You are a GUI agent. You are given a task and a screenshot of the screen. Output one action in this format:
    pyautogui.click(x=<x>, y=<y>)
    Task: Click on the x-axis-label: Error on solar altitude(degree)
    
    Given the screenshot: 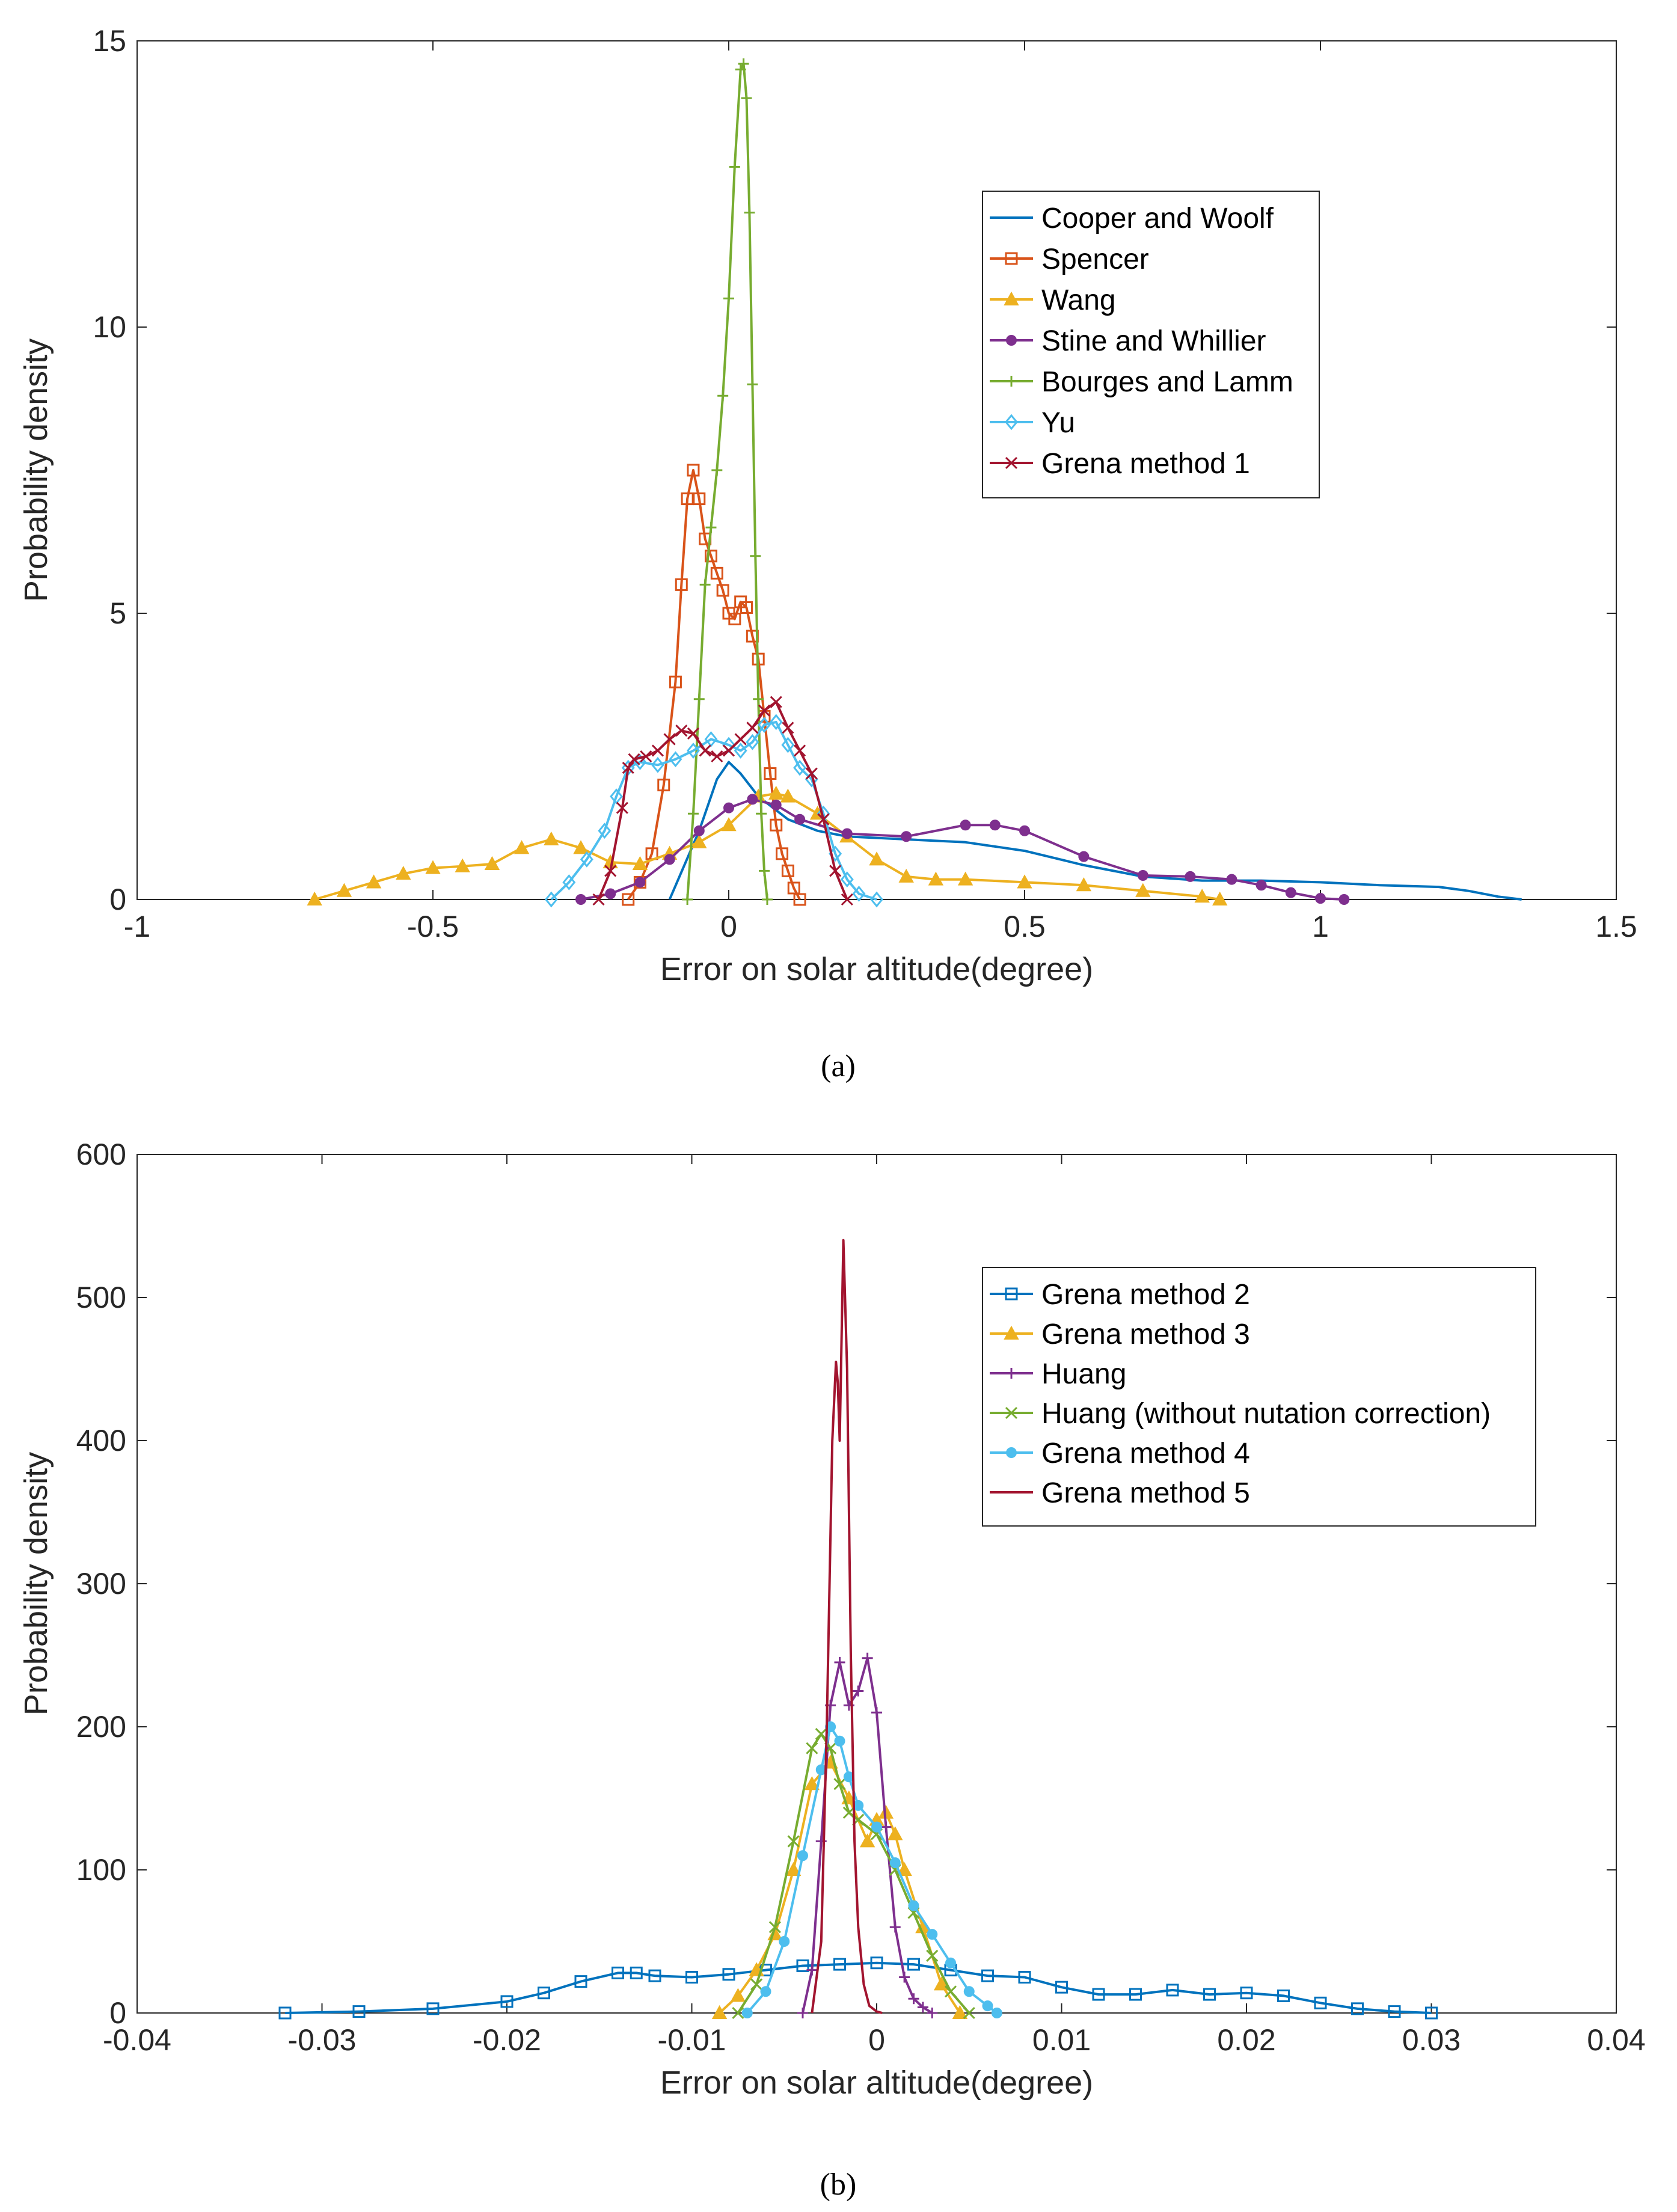 What is the action you would take?
    pyautogui.click(x=876, y=969)
    